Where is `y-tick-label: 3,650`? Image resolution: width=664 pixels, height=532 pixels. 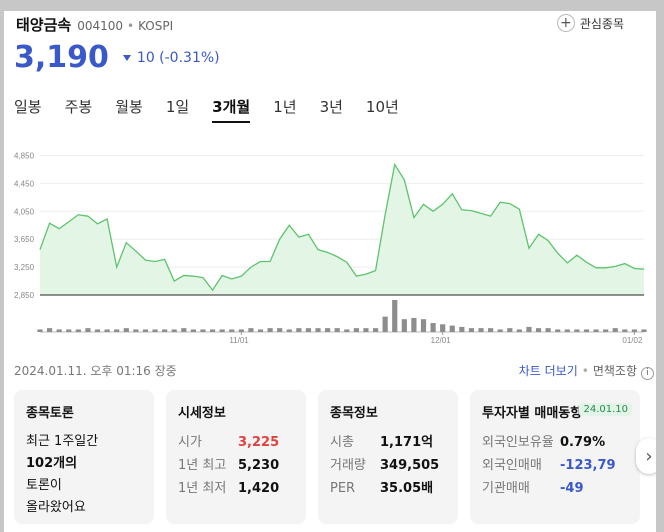
y-tick-label: 3,650 is located at coordinates (24, 239).